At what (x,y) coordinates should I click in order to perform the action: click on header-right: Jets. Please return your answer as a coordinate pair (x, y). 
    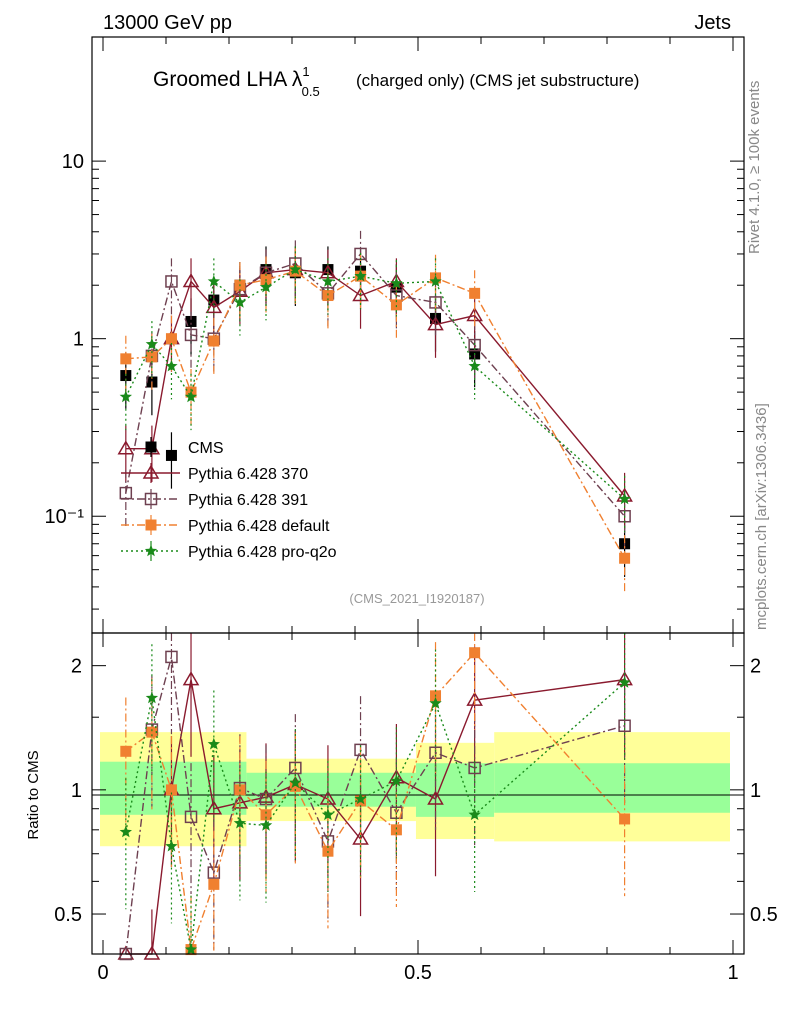
    Looking at the image, I should click on (712, 23).